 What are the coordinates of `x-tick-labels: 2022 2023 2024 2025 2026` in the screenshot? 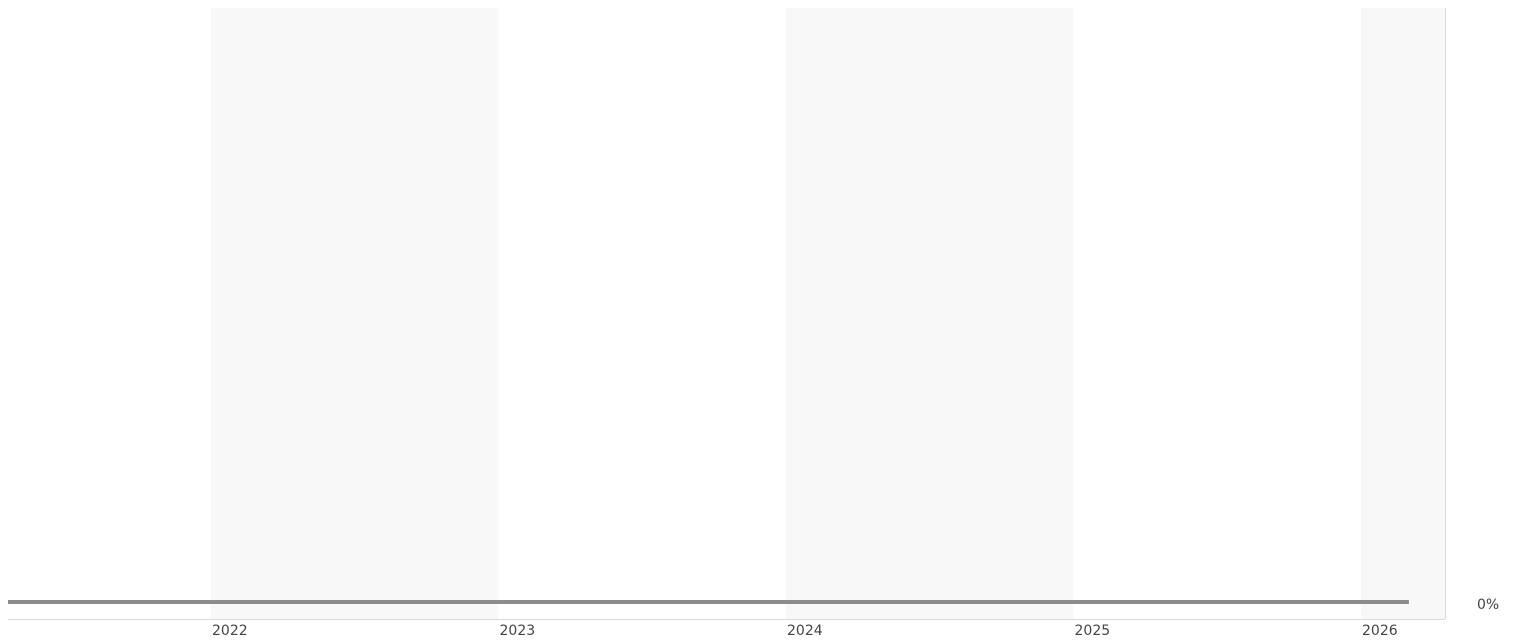 It's located at (805, 631).